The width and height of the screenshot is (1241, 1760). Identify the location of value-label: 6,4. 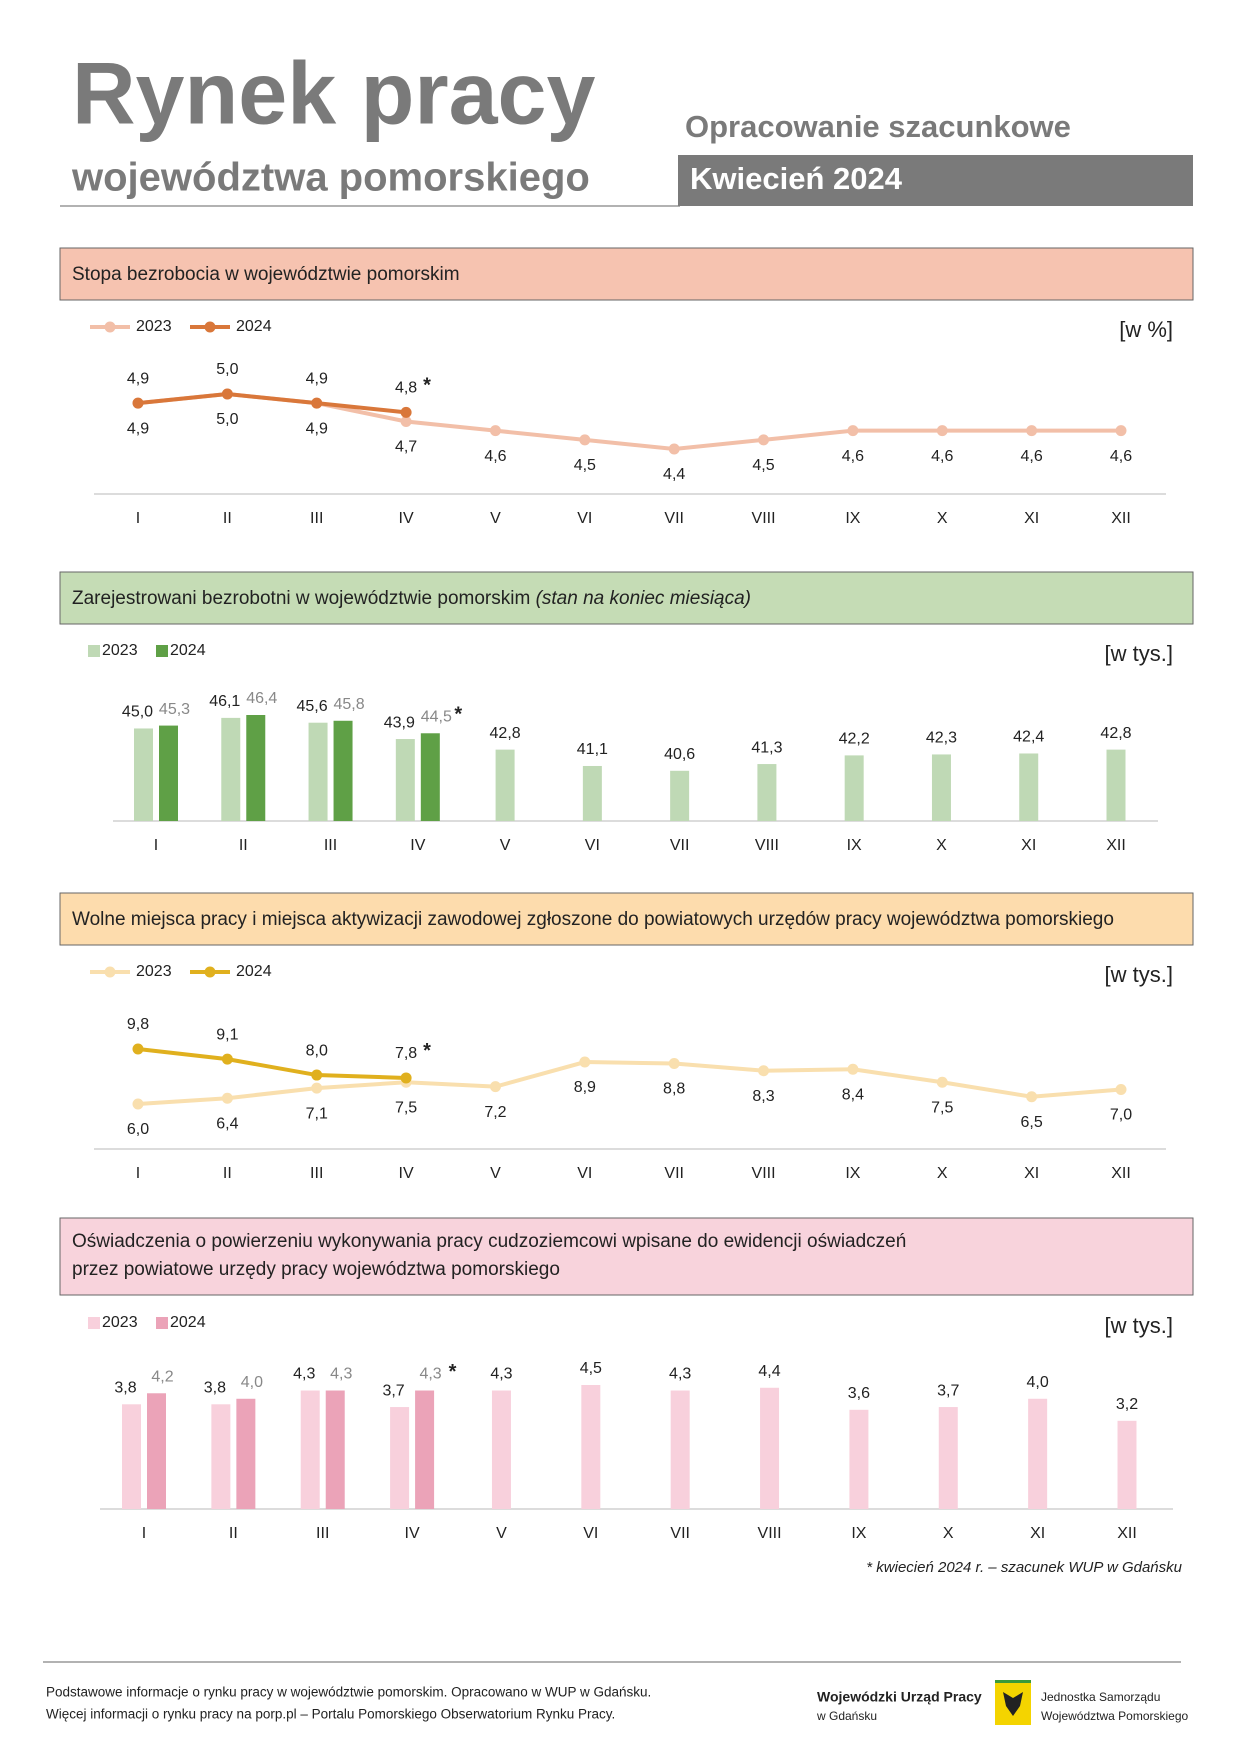
(227, 1123).